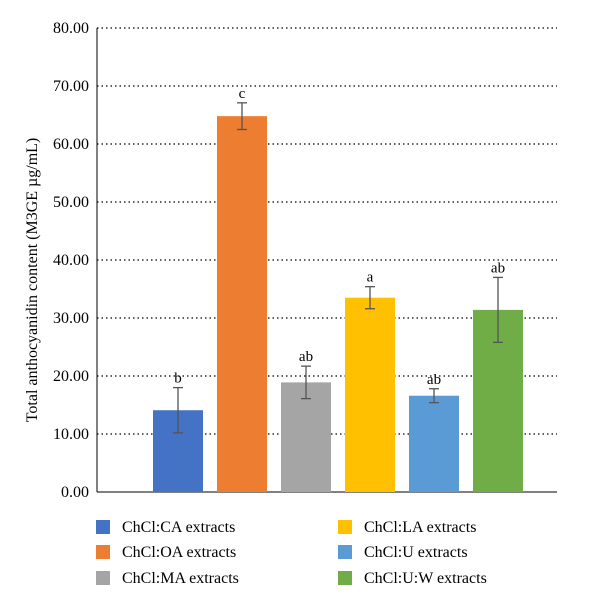 The width and height of the screenshot is (600, 614). Describe the element at coordinates (71, 434) in the screenshot. I see `y-tick-label: 10.00` at that location.